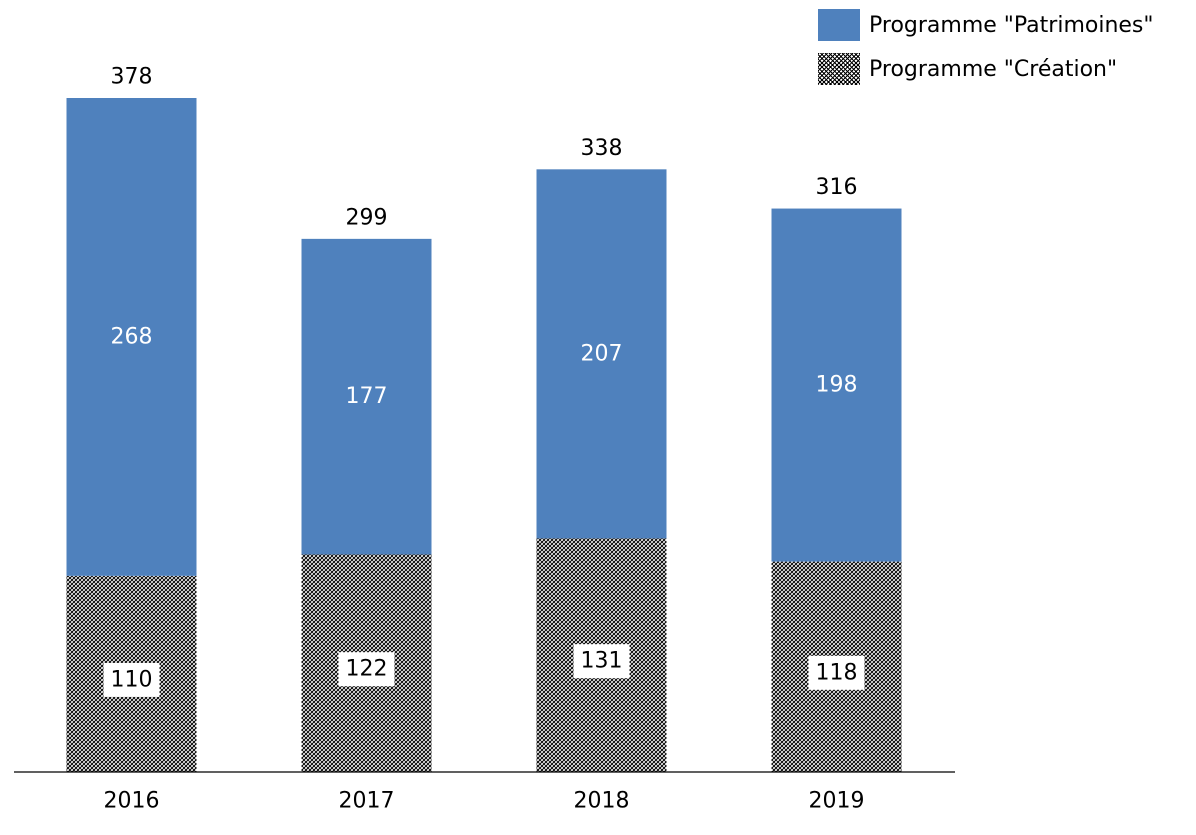 Image resolution: width=1196 pixels, height=835 pixels. I want to click on value-label-patrimoines-2017: 177, so click(367, 396).